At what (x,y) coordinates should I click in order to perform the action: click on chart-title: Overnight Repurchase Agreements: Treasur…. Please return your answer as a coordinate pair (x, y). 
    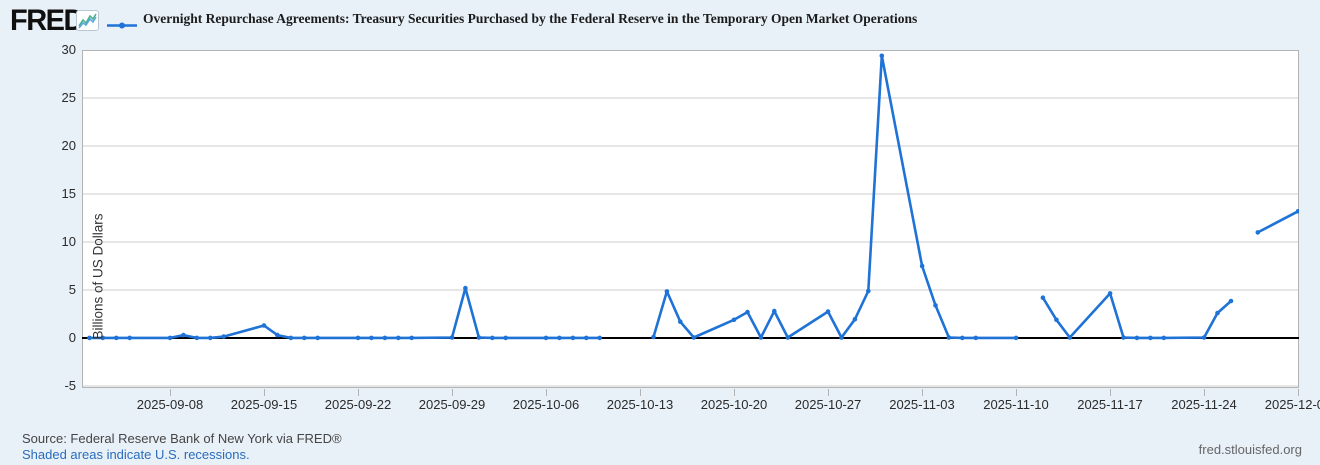
    Looking at the image, I should click on (530, 18).